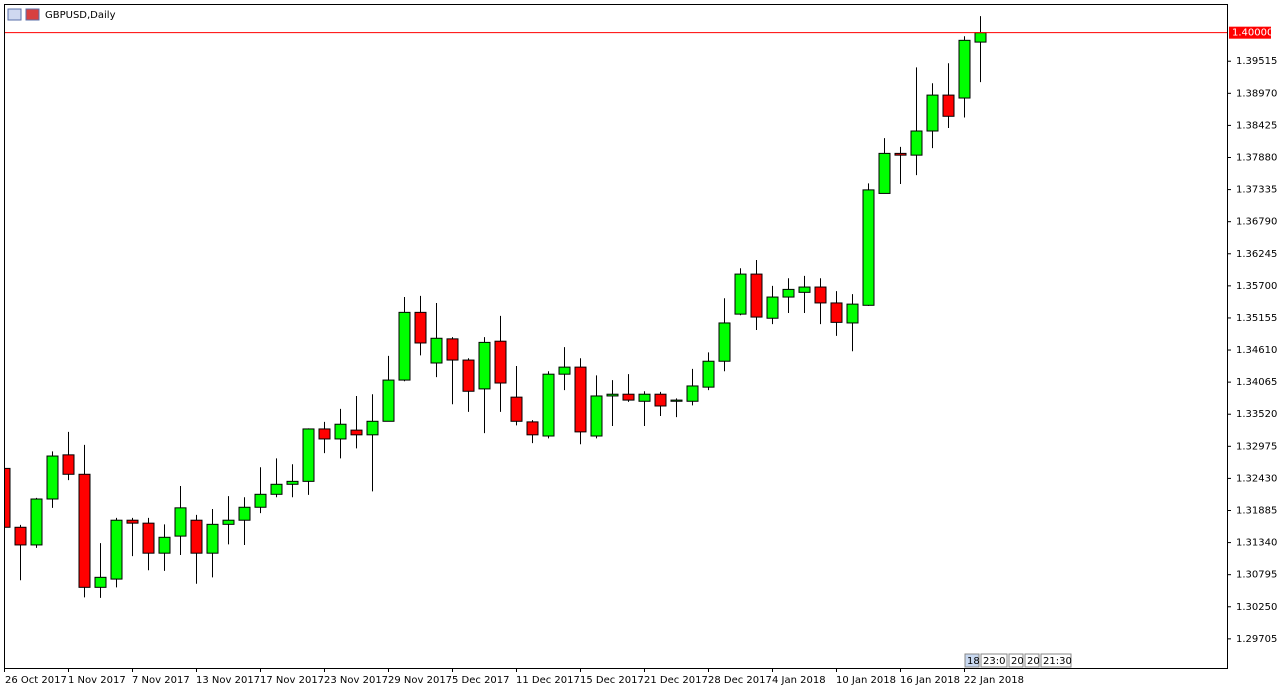  What do you see at coordinates (1256, 254) in the screenshot?
I see `y-tick-label: 1.36245` at bounding box center [1256, 254].